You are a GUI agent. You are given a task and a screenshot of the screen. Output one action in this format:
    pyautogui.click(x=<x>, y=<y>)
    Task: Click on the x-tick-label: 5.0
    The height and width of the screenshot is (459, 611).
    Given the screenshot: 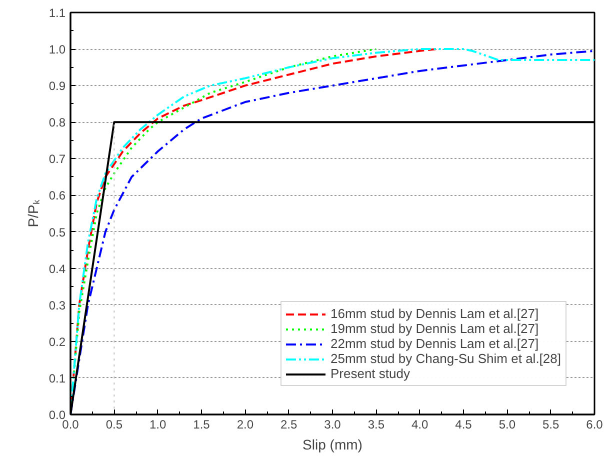 What is the action you would take?
    pyautogui.click(x=507, y=425)
    